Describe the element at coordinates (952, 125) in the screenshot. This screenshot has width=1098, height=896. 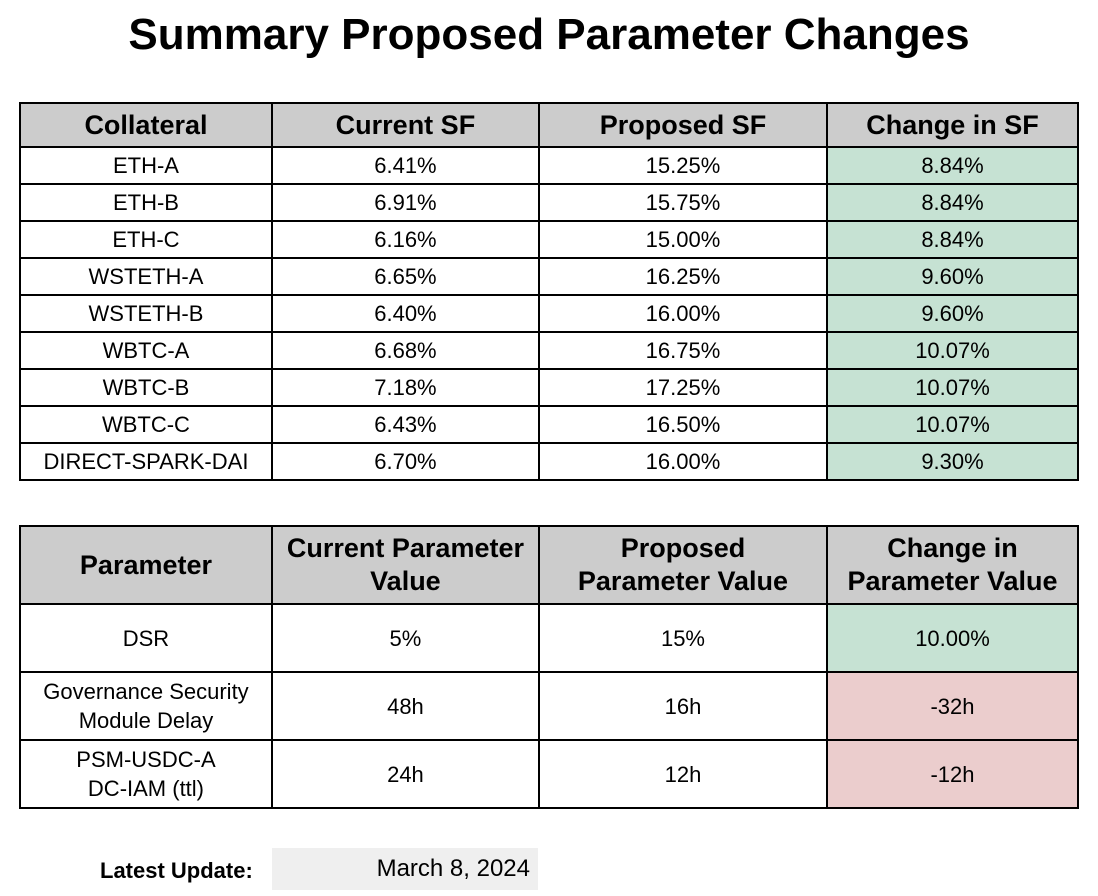
I see `header-change-in-sf: Change in SF` at that location.